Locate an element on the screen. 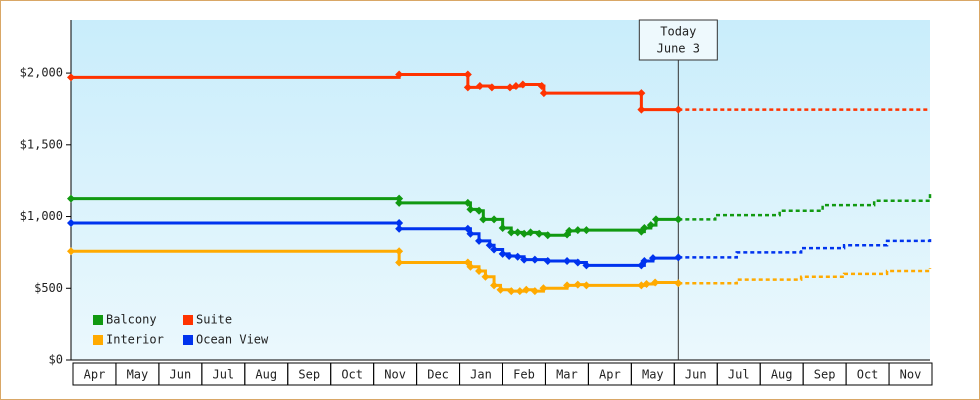 The width and height of the screenshot is (980, 400). legend-label: Ocean View is located at coordinates (232, 340).